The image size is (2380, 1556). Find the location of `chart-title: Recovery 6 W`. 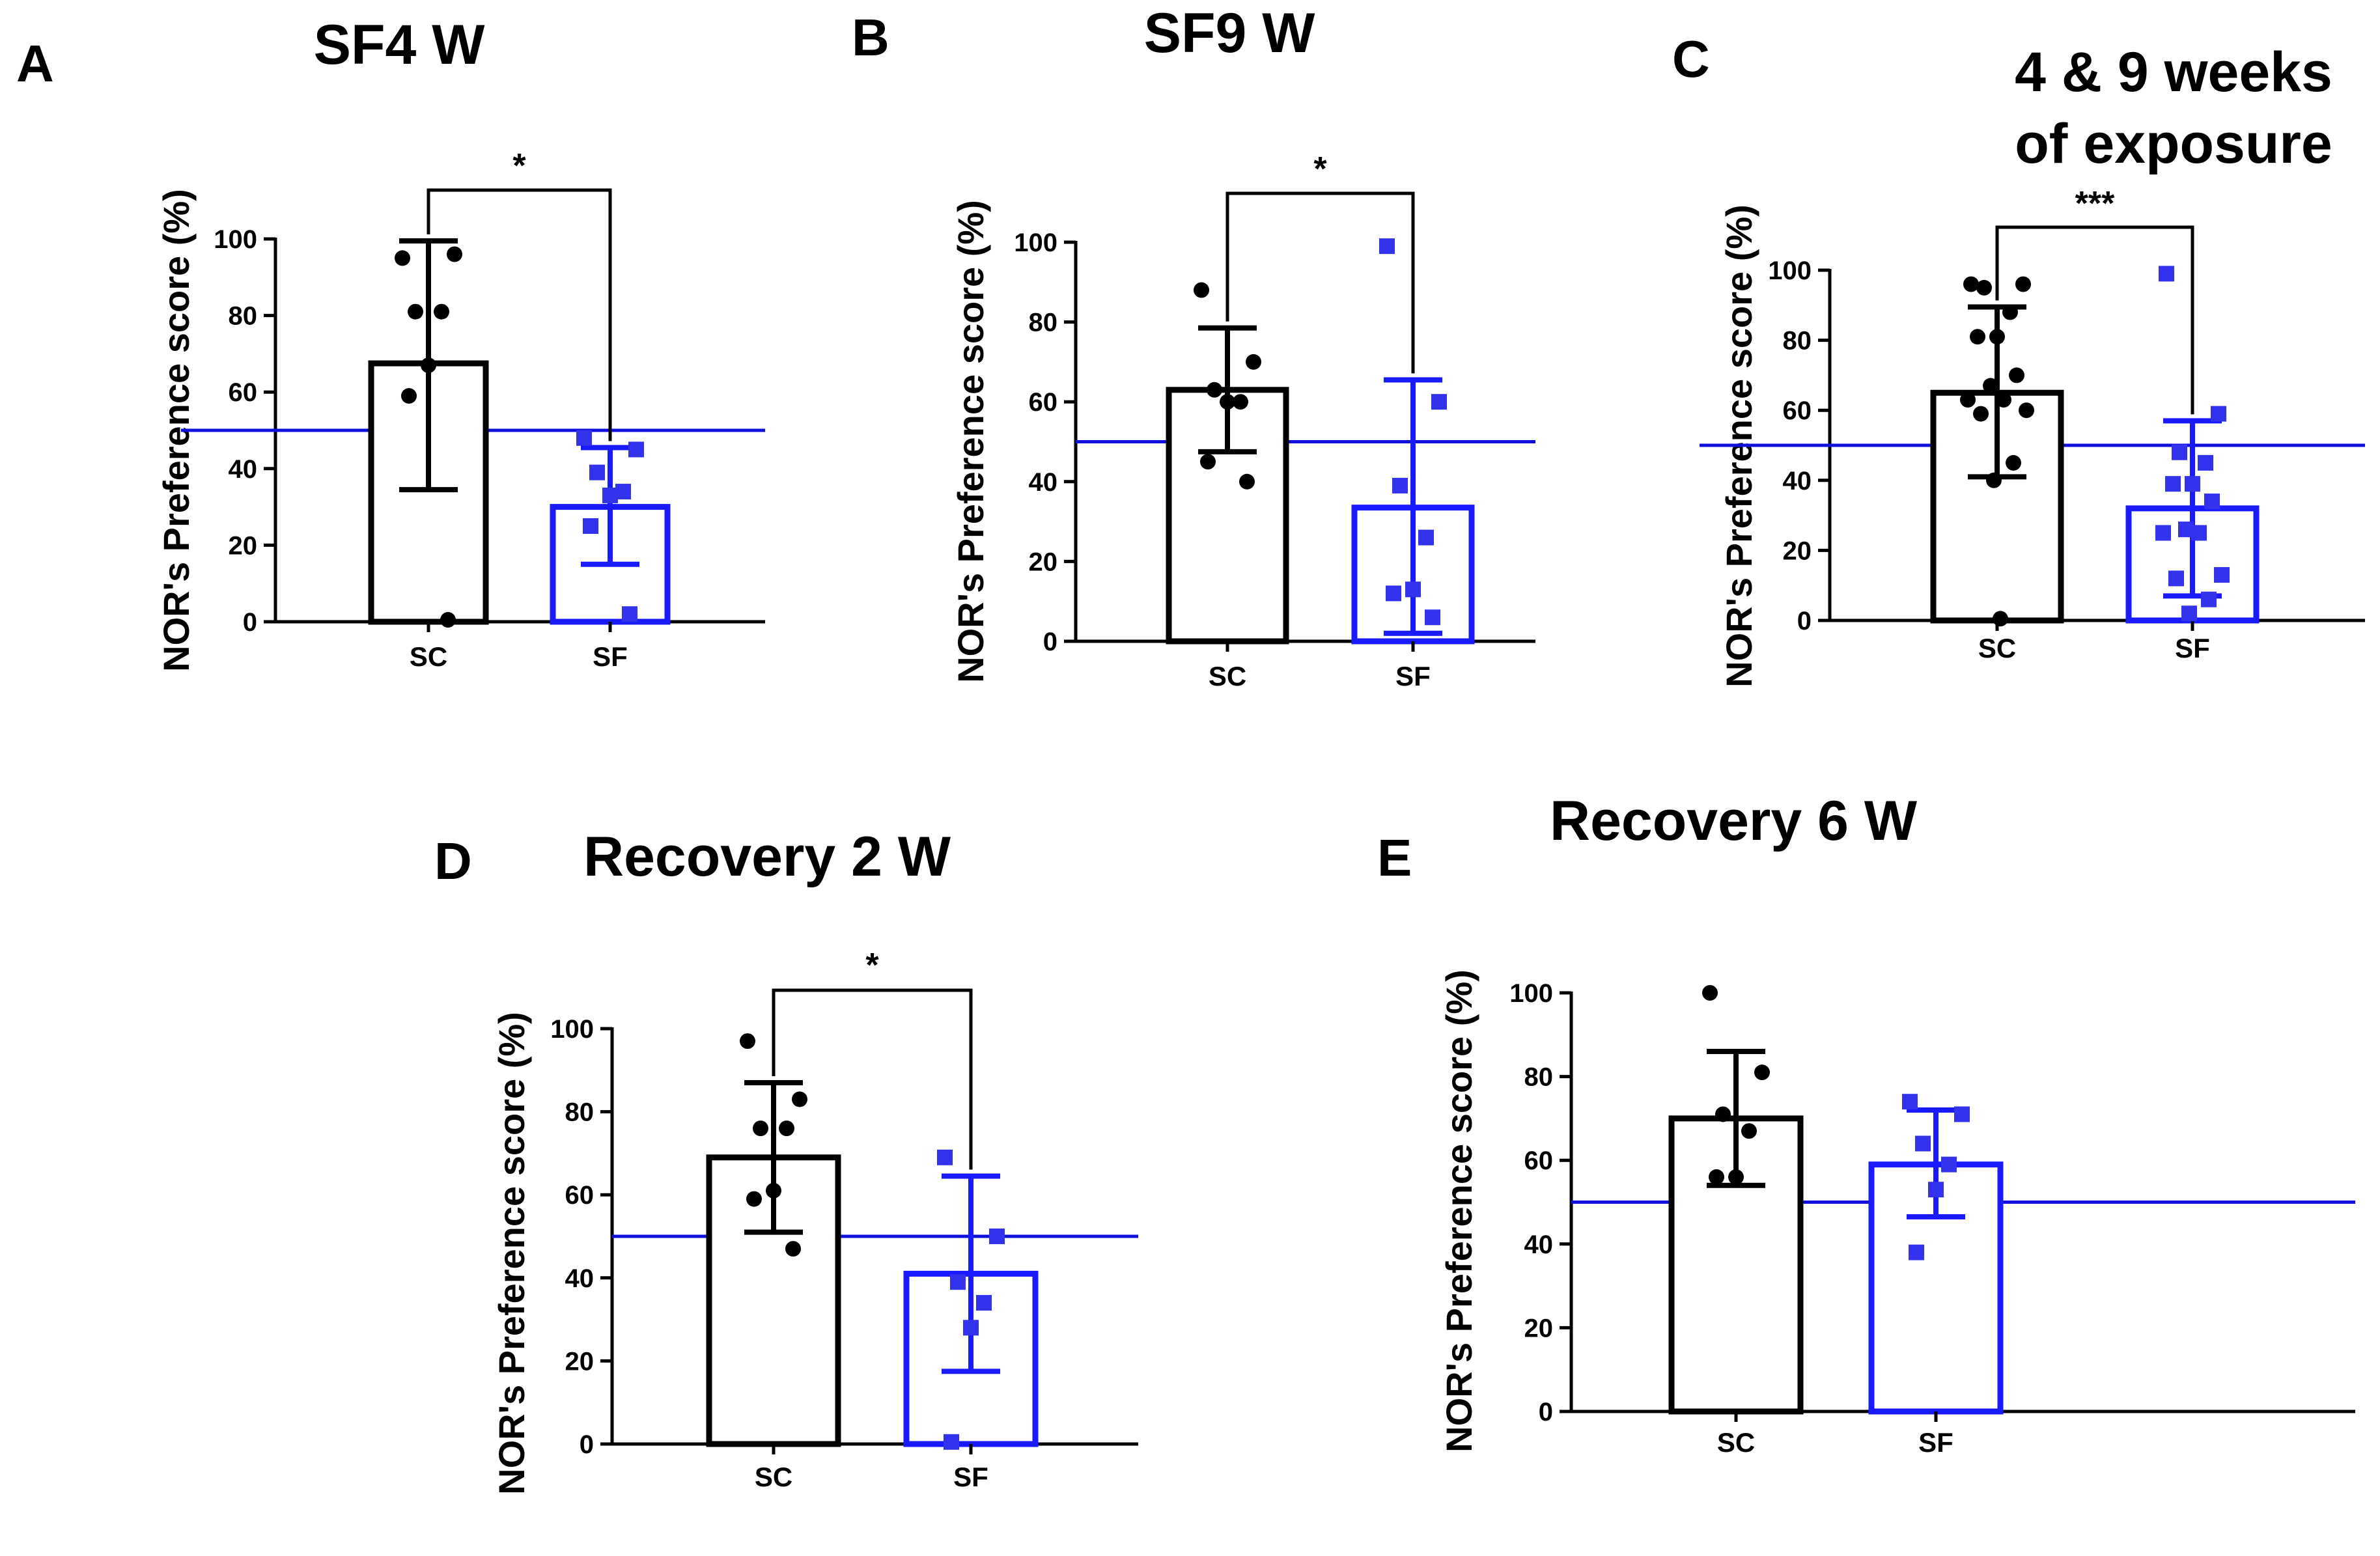

chart-title: Recovery 6 W is located at coordinates (1734, 821).